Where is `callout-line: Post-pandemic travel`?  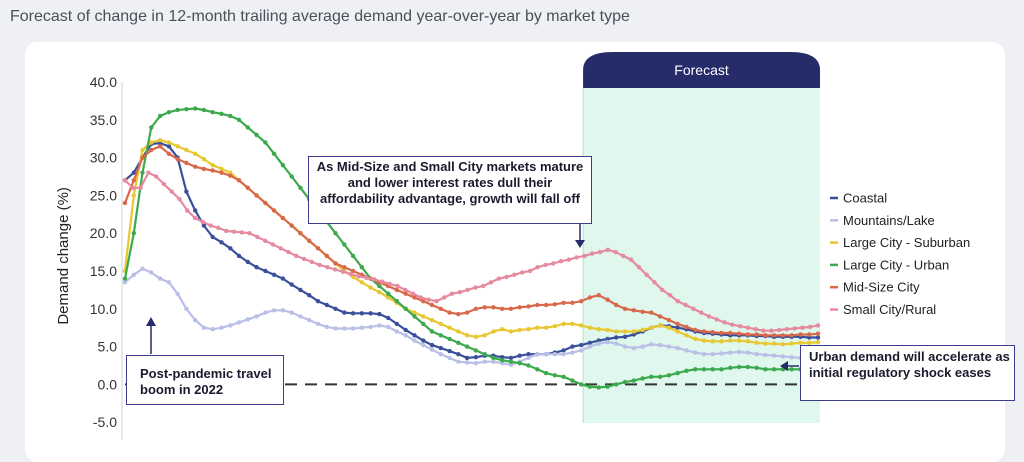 callout-line: Post-pandemic travel is located at coordinates (206, 373).